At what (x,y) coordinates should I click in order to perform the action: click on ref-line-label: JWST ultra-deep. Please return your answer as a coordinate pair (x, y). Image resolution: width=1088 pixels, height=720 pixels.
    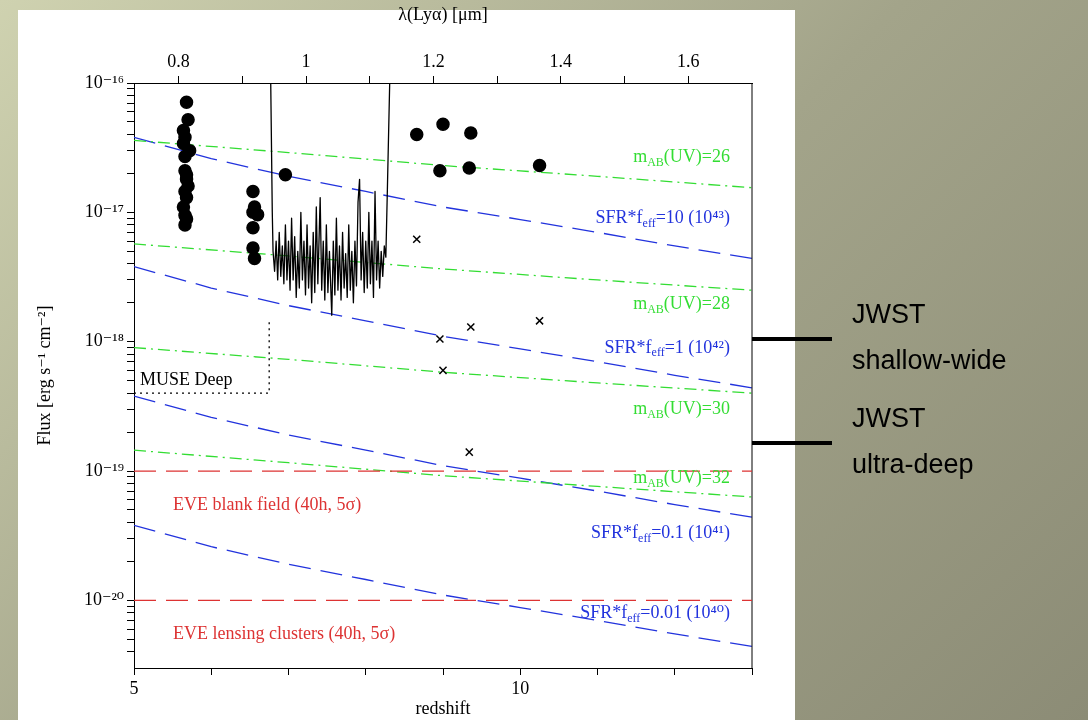
    Looking at the image, I should click on (913, 441).